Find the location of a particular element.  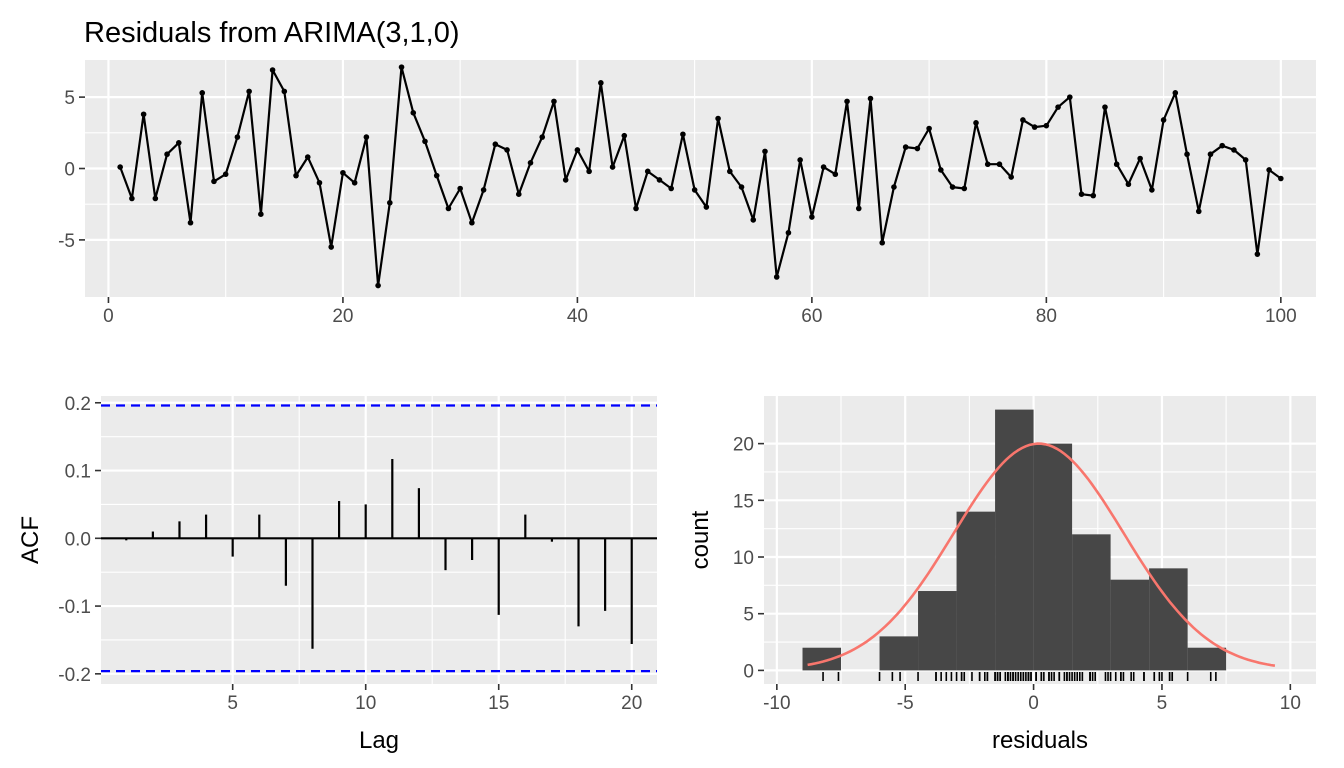

acf-y-tick-label: 0.0 is located at coordinates (78, 539).